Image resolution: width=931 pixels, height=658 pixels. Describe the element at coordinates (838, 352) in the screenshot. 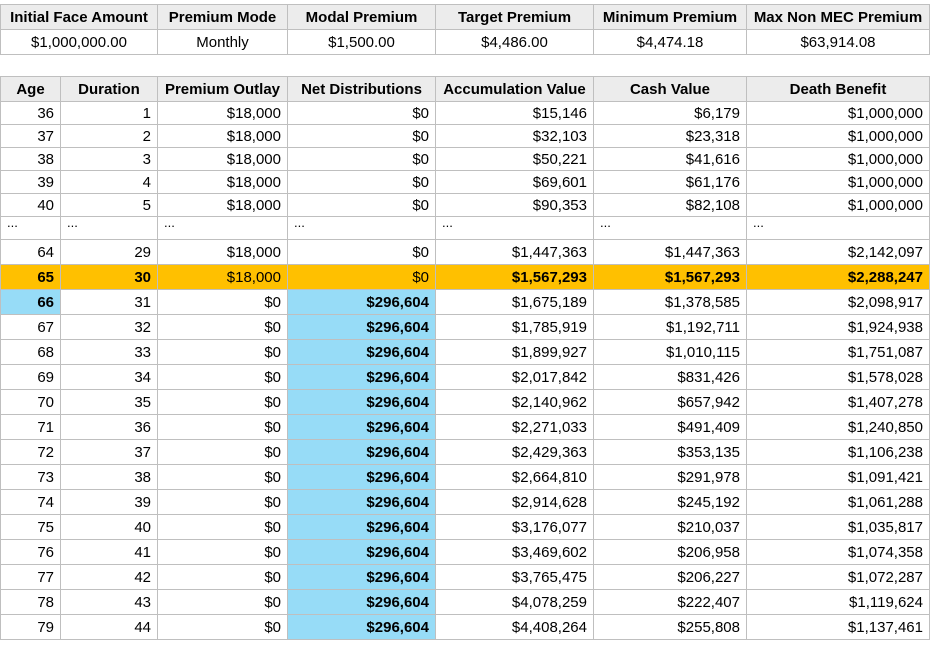

I see `table-cell: $1,751,087` at that location.